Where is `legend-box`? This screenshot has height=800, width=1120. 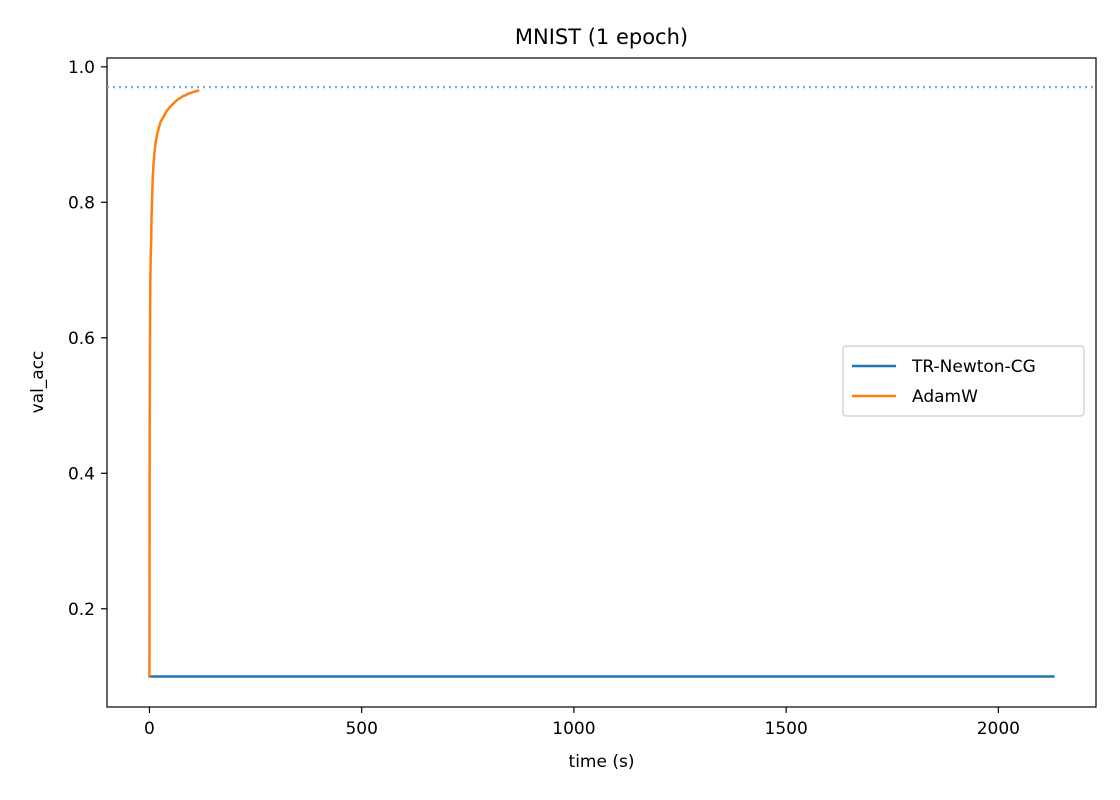 legend-box is located at coordinates (963, 381).